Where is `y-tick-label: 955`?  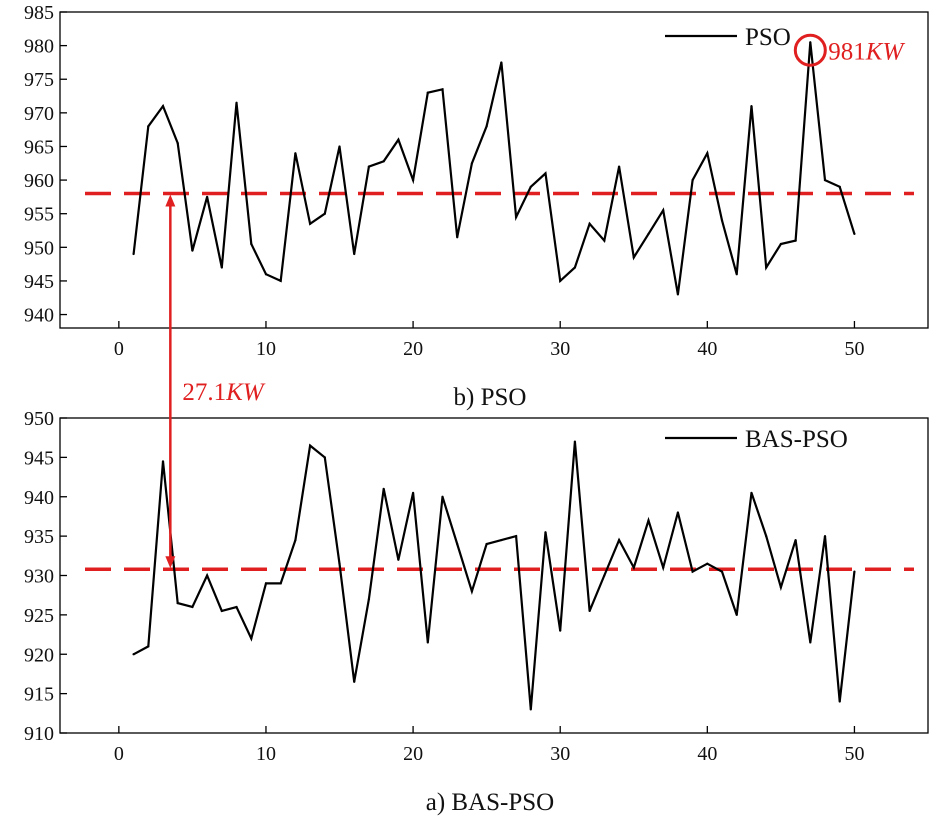
y-tick-label: 955 is located at coordinates (39, 215).